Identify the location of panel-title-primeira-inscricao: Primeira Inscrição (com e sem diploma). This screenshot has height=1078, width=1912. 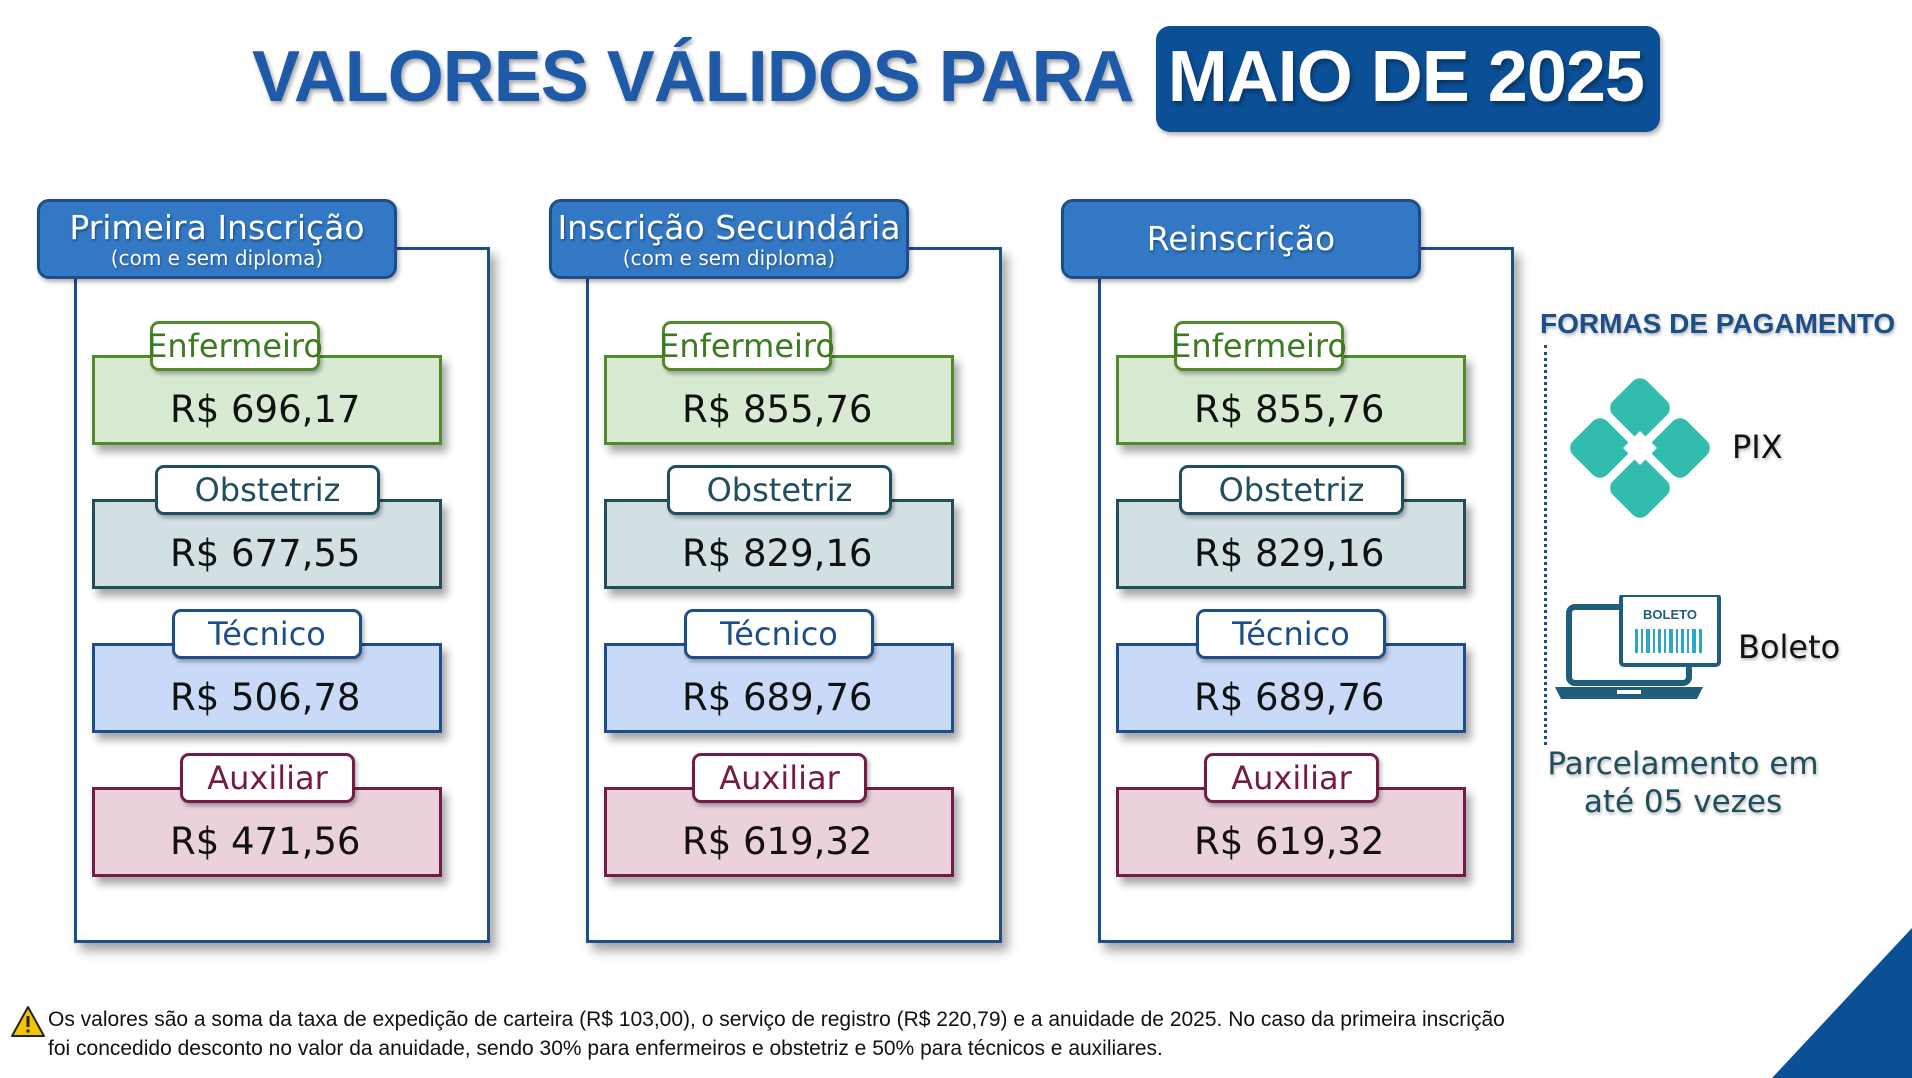
(217, 239).